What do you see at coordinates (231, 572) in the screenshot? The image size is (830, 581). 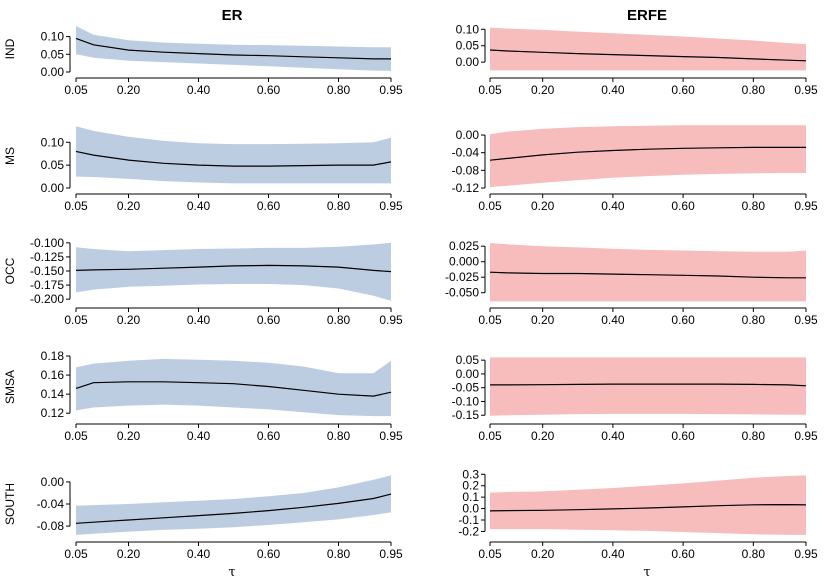 I see `x-axis-label-er: τ` at bounding box center [231, 572].